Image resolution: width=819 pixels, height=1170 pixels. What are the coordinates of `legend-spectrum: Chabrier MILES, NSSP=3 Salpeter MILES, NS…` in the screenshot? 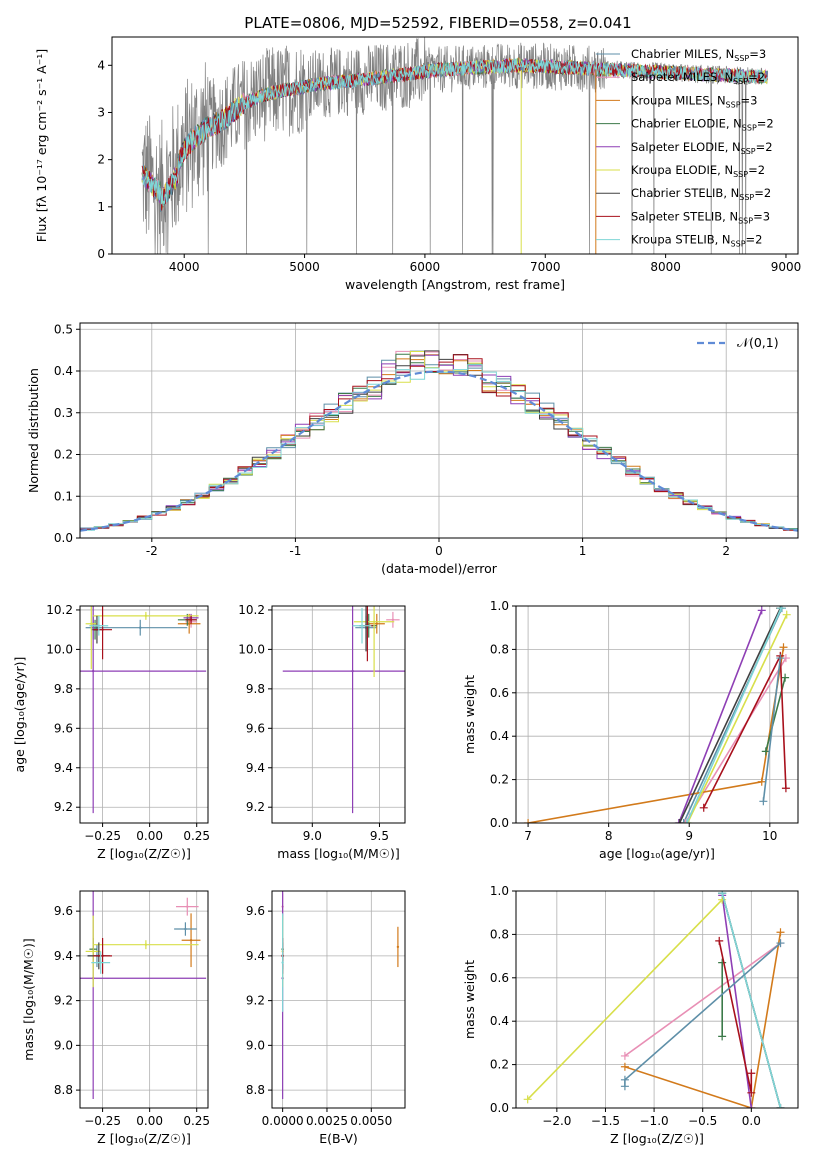 It's located at (685, 148).